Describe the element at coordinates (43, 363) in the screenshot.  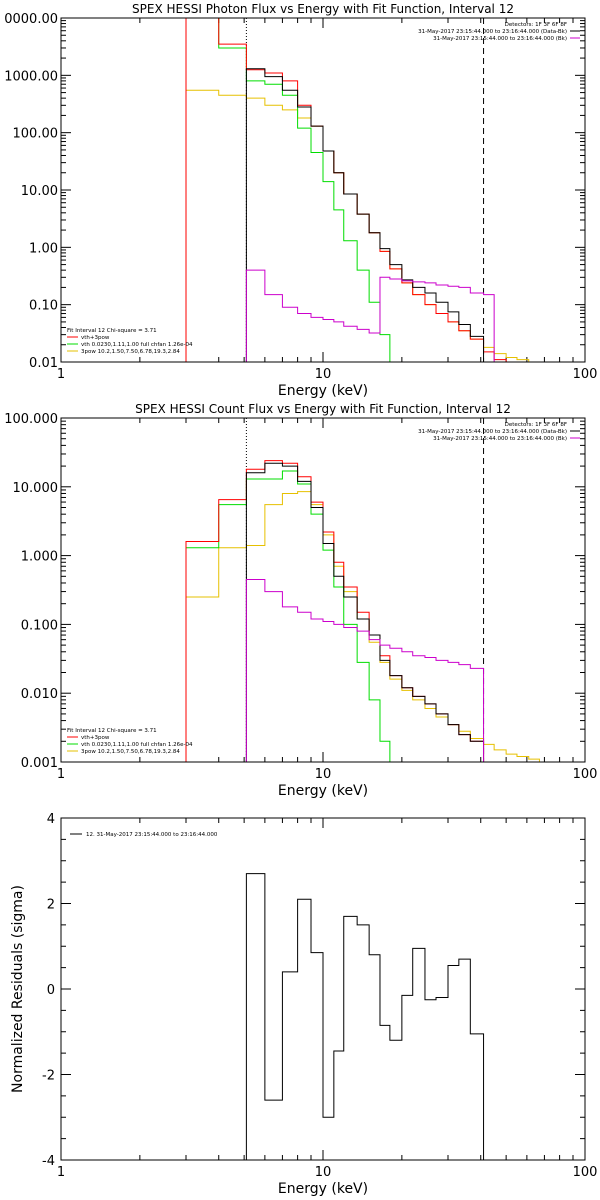
I see `y-tick-label: 0.01` at that location.